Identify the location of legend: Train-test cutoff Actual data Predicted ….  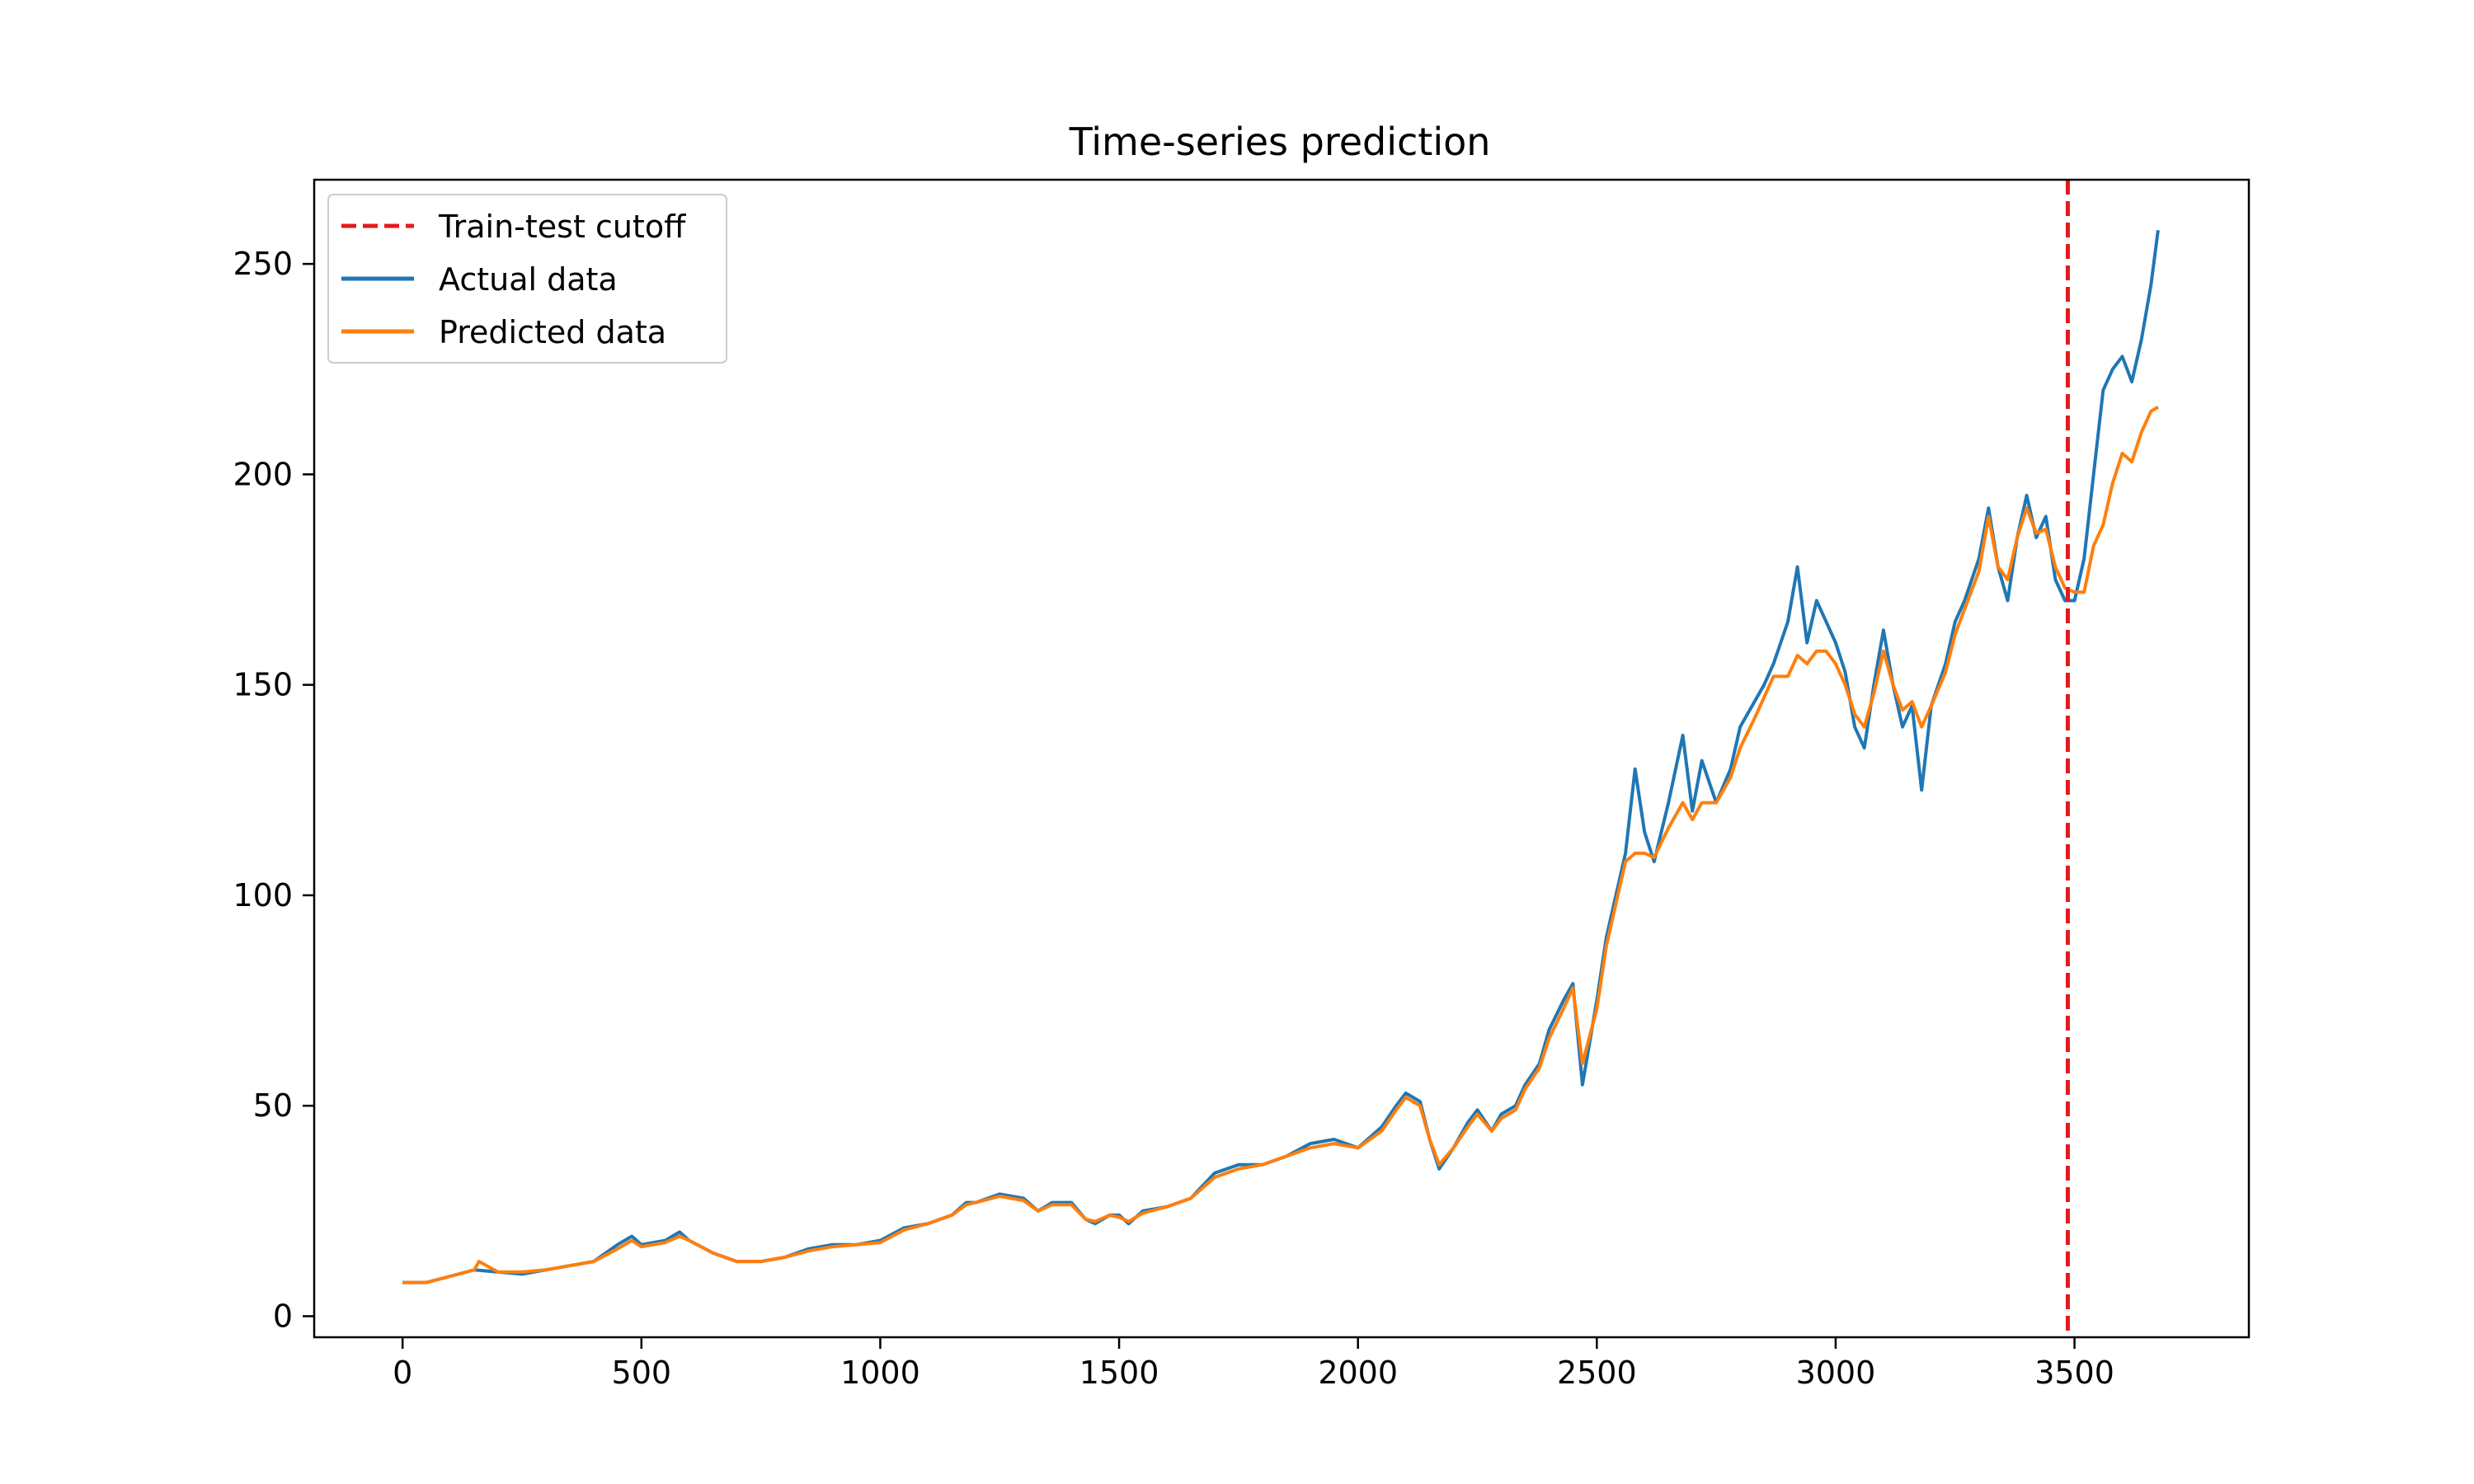
(527, 279).